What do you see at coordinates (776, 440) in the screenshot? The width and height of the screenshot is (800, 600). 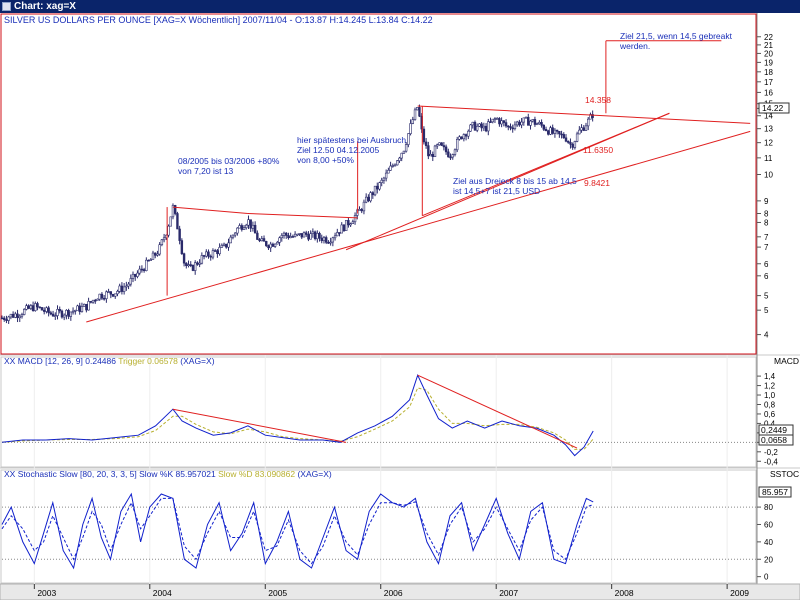 I see `macd-trigger-box` at bounding box center [776, 440].